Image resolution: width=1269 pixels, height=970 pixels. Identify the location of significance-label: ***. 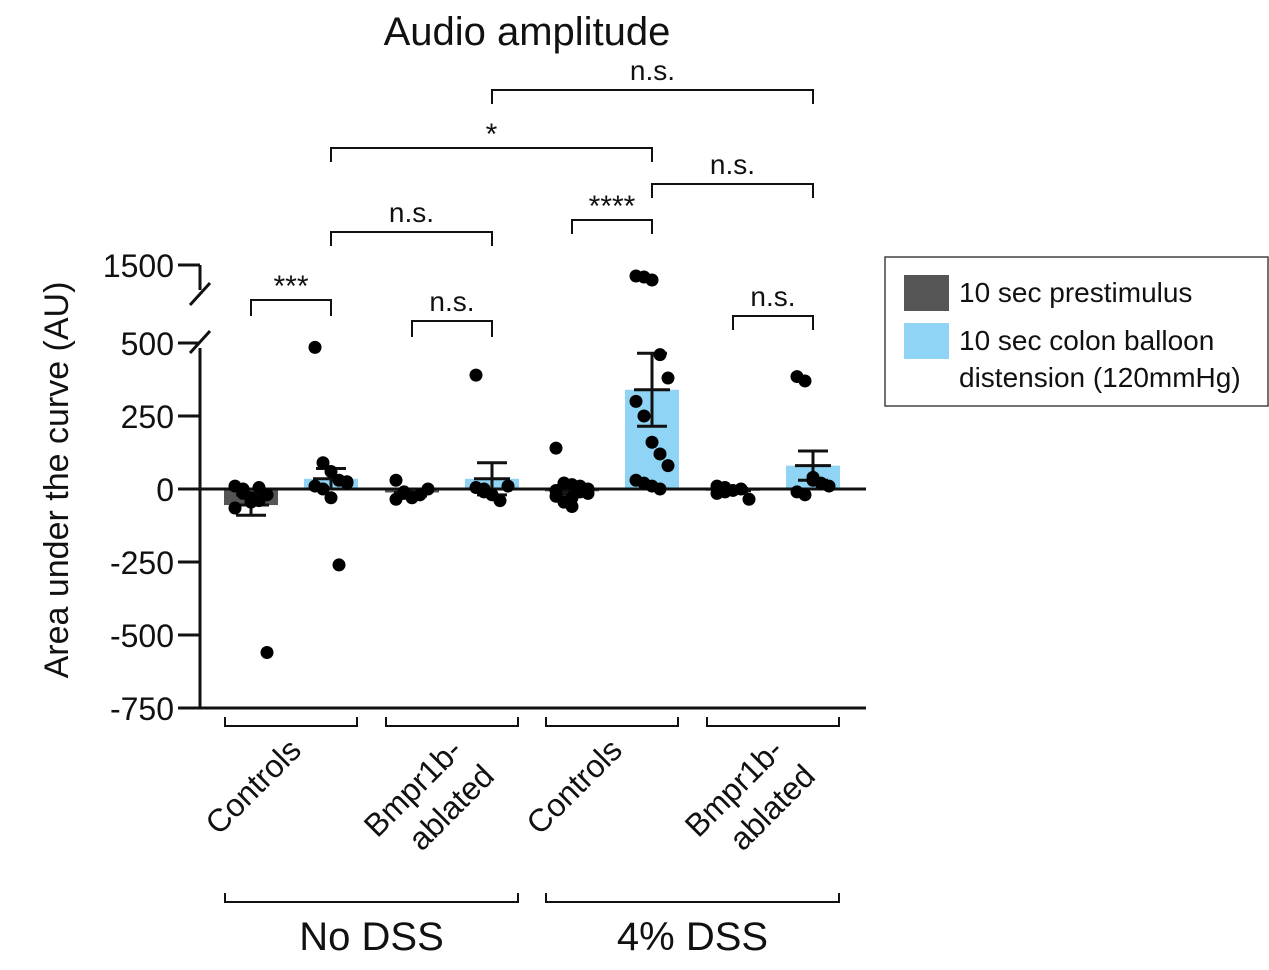
(290, 286).